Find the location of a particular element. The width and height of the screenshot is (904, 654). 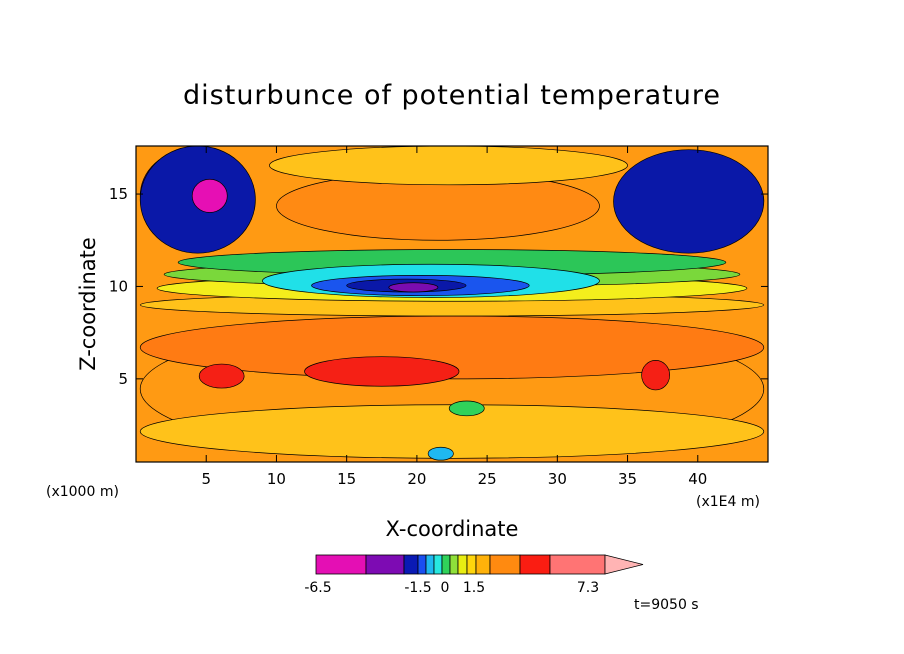

colorbar is located at coordinates (479, 564).